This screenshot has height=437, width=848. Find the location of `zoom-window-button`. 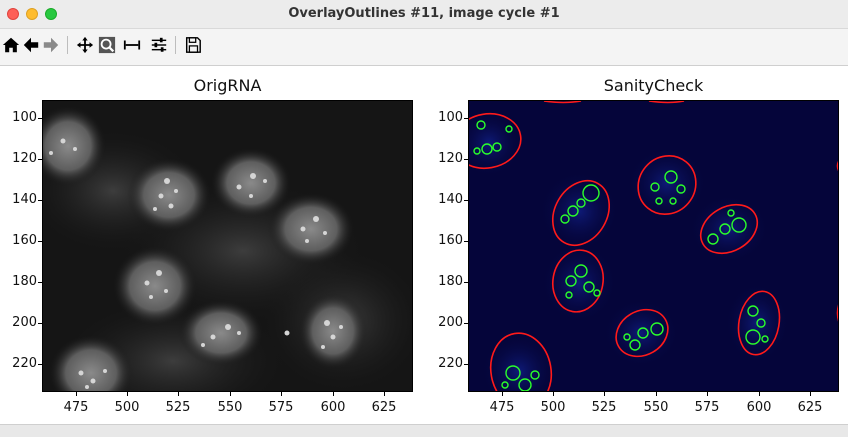

zoom-window-button is located at coordinates (51, 14).